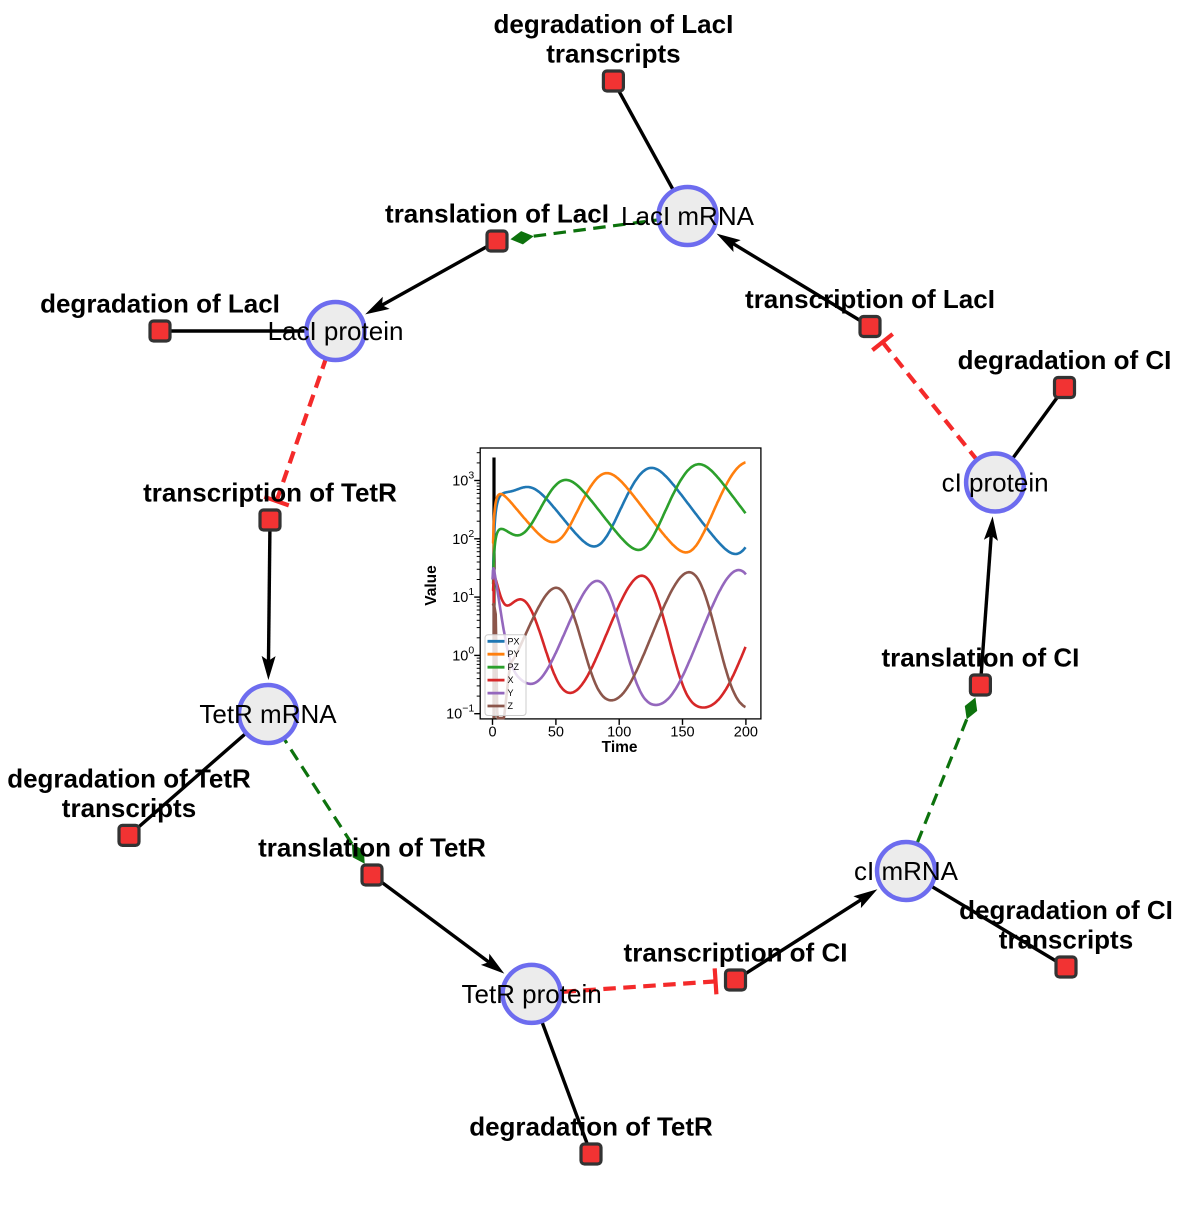 The width and height of the screenshot is (1189, 1205). Describe the element at coordinates (906, 871) in the screenshot. I see `svg-text: cI mRNA` at that location.